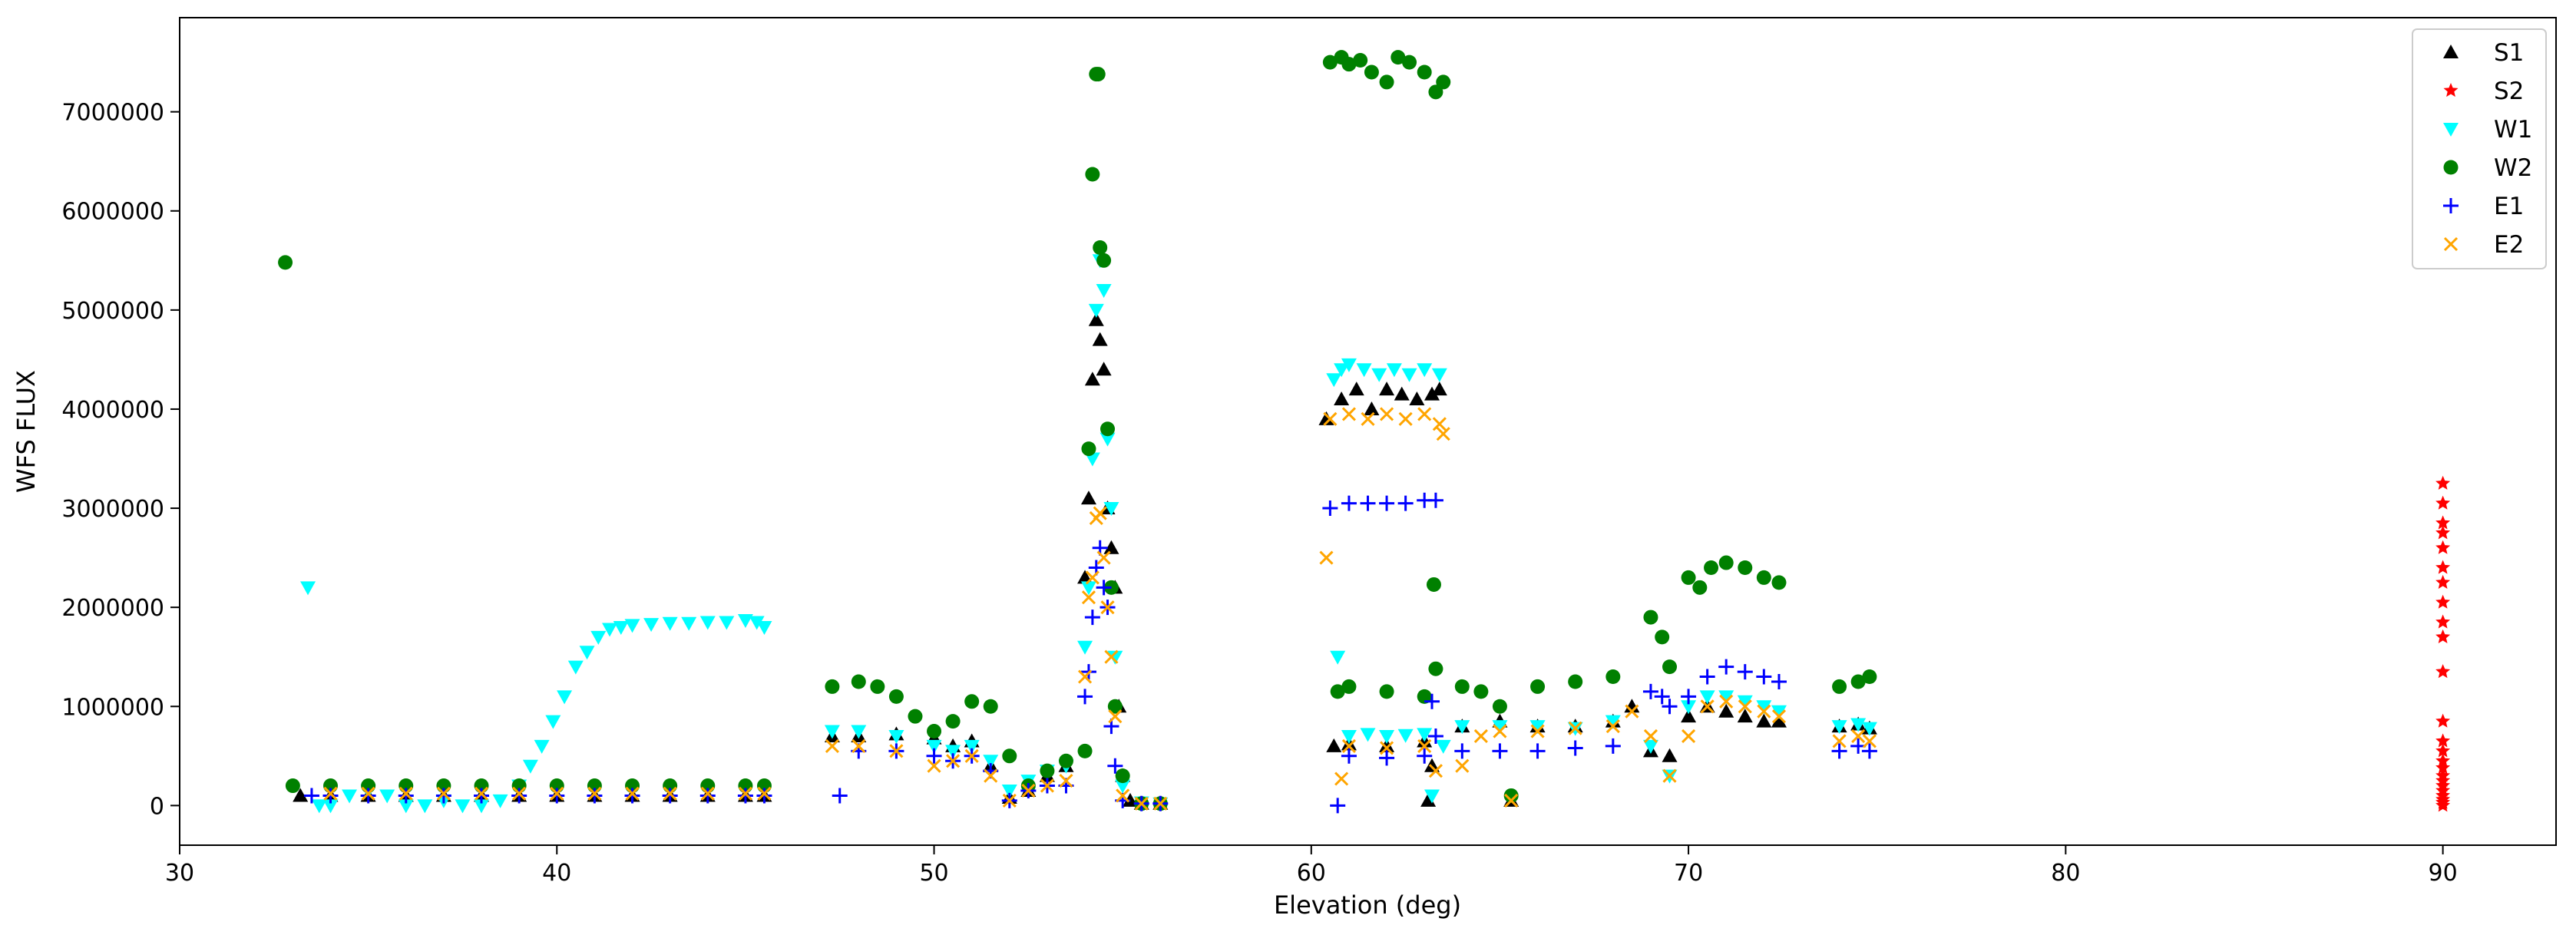 Image resolution: width=2576 pixels, height=935 pixels. I want to click on legend-marker-s2, so click(2451, 90).